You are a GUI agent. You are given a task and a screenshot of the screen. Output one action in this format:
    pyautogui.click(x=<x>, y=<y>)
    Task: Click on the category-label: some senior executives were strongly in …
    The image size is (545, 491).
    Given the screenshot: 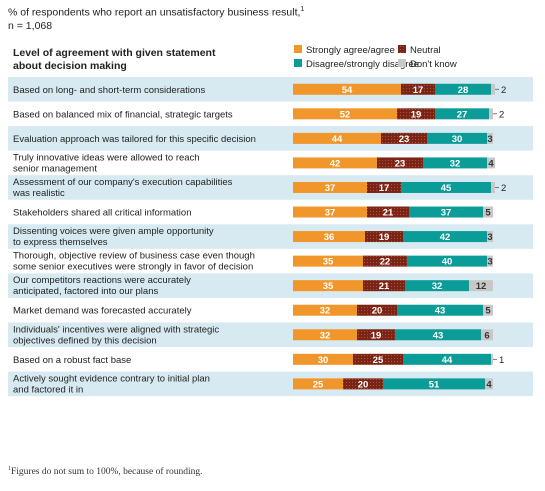 What is the action you would take?
    pyautogui.click(x=133, y=267)
    